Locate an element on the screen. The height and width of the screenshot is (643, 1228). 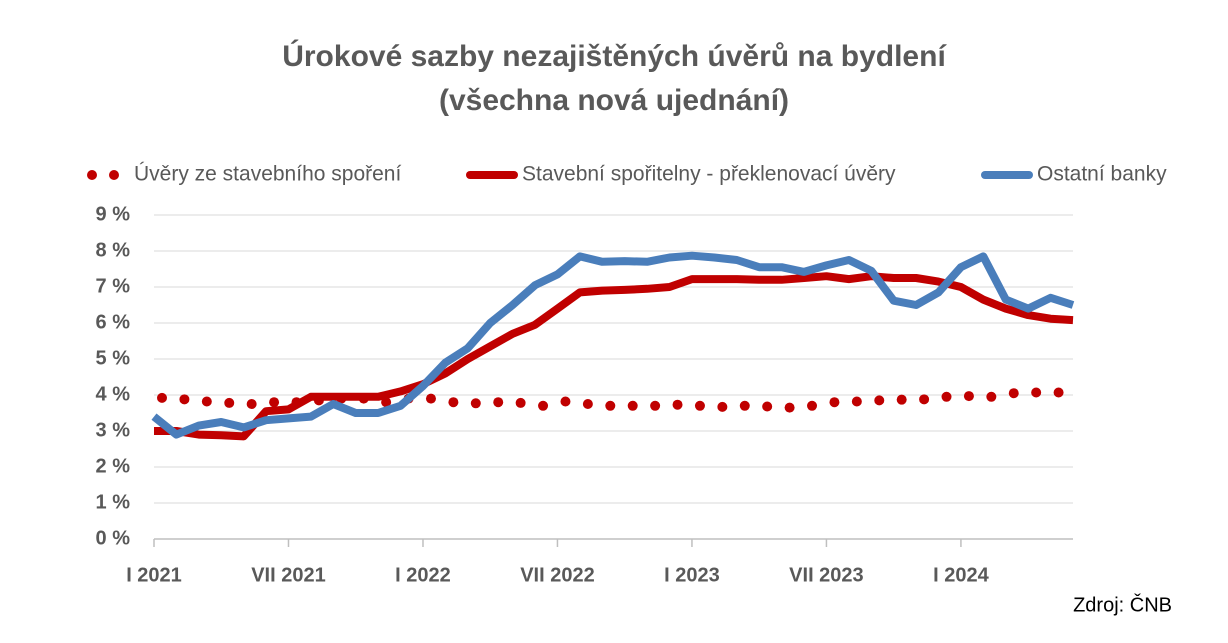
y-tick-label: 5 % is located at coordinates (113, 358).